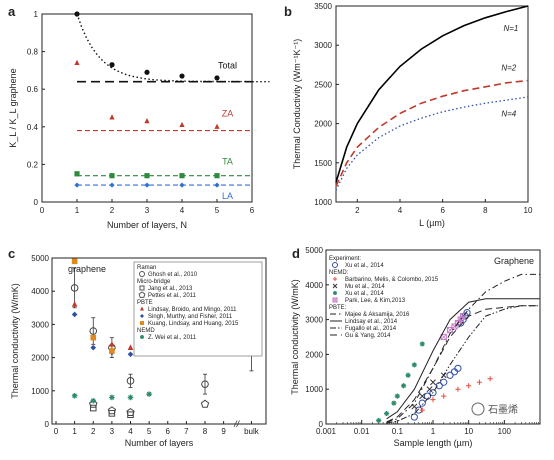 Image resolution: width=554 pixels, height=460 pixels. I want to click on panel-b-ytick-label: 2500, so click(323, 84).